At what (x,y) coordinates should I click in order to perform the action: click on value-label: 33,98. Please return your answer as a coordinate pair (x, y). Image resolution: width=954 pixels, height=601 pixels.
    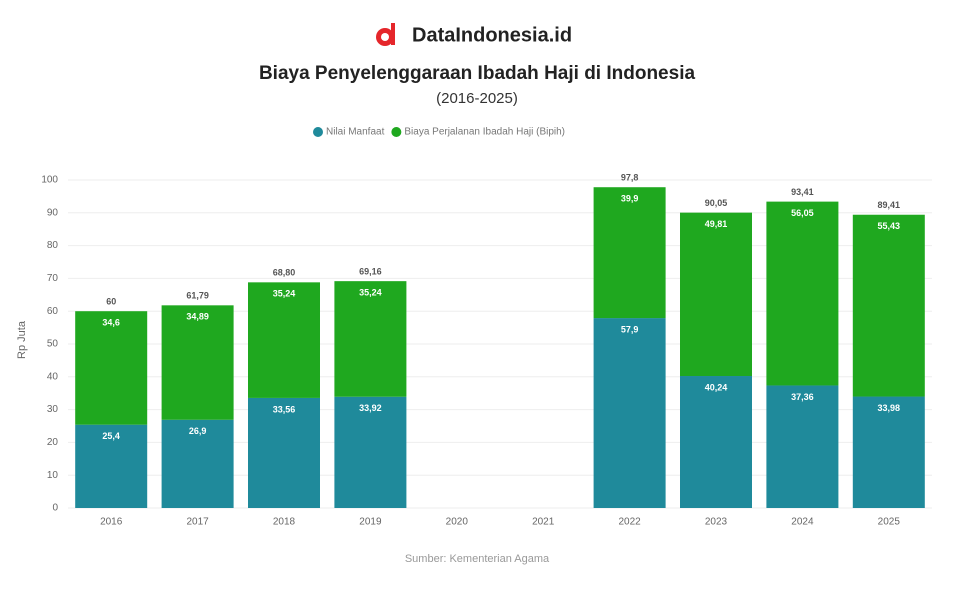
    Looking at the image, I should click on (889, 408).